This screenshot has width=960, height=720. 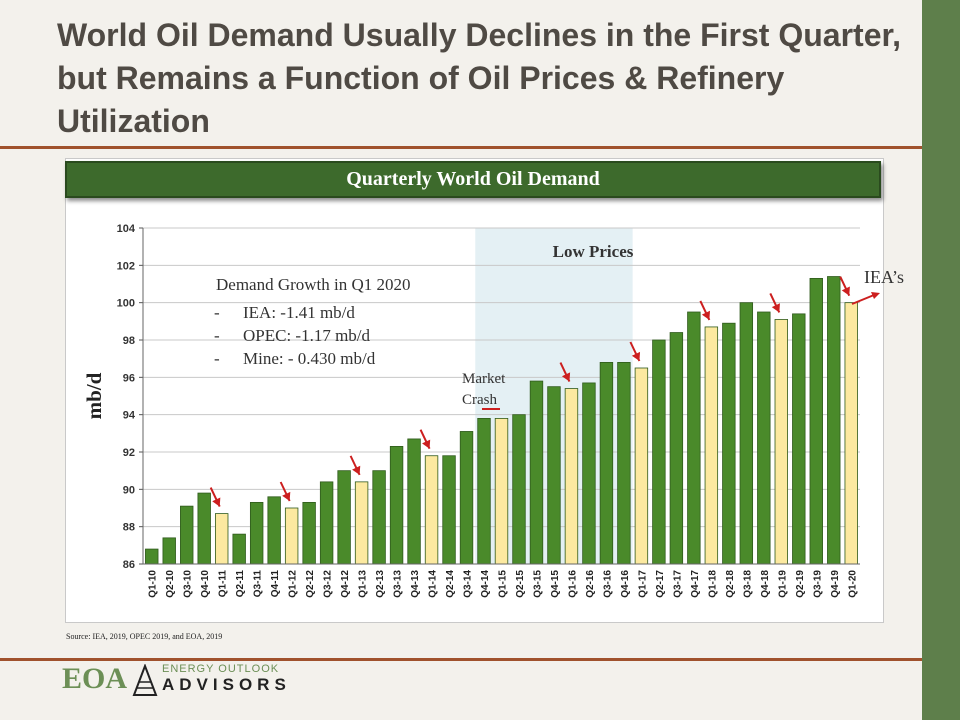 I want to click on oil-derrick-icon, so click(x=145, y=680).